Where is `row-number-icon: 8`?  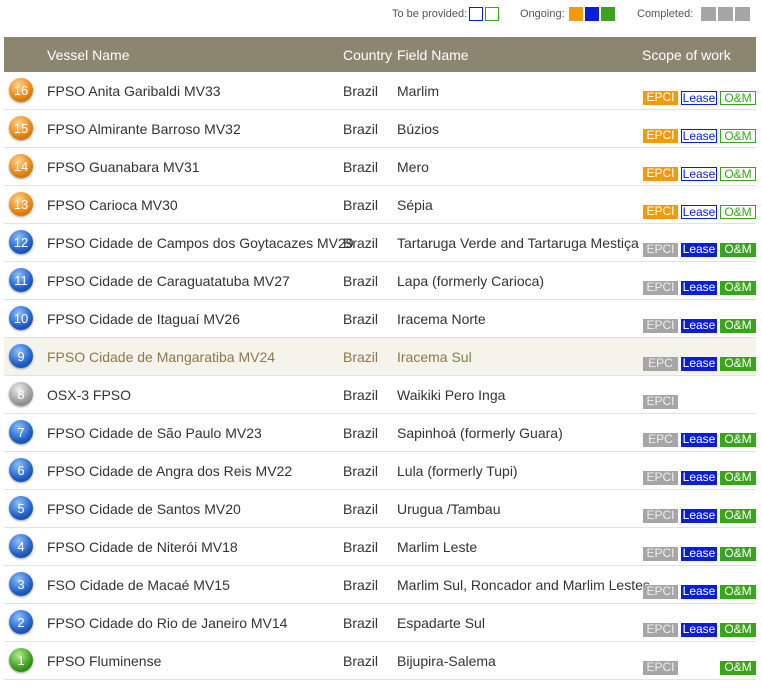 row-number-icon: 8 is located at coordinates (21, 394).